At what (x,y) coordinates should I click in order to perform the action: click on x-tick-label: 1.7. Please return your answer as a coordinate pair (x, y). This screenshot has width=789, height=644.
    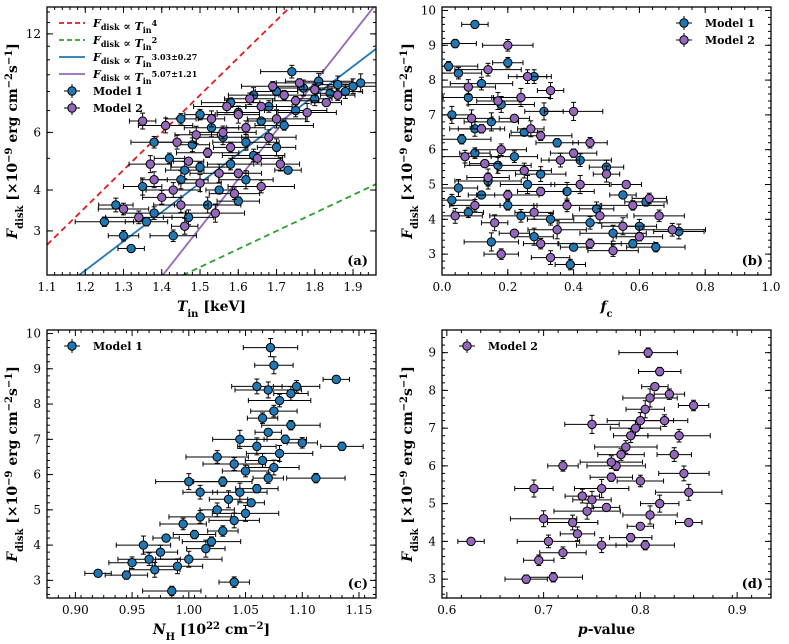
    Looking at the image, I should click on (276, 287).